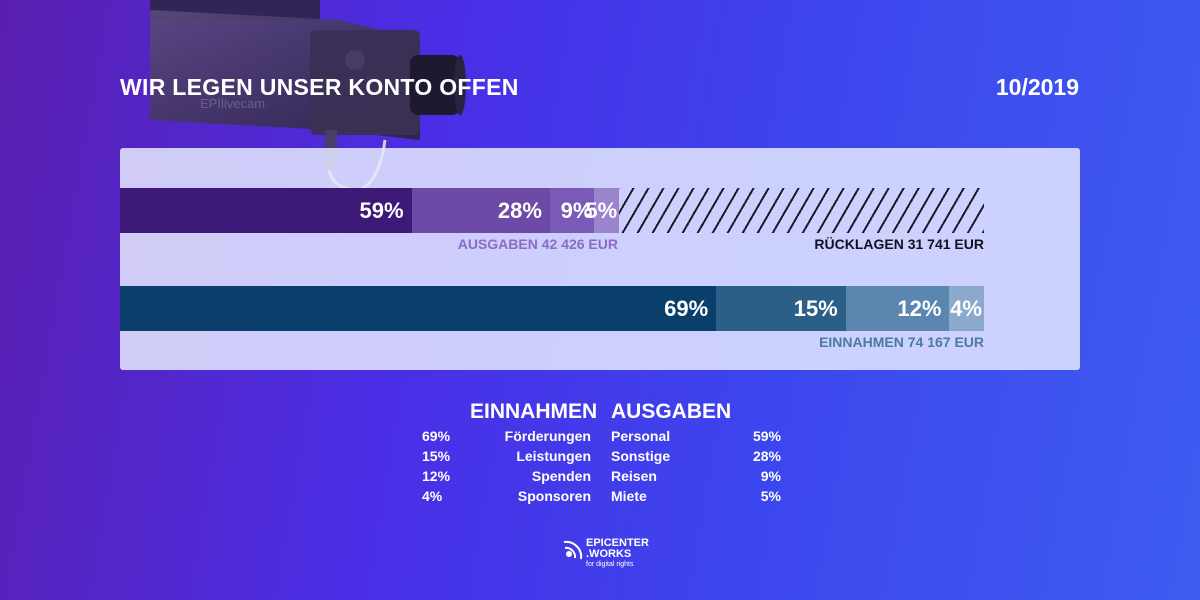 This screenshot has height=600, width=1200. What do you see at coordinates (547, 436) in the screenshot?
I see `income-legend-name: Förderungen` at bounding box center [547, 436].